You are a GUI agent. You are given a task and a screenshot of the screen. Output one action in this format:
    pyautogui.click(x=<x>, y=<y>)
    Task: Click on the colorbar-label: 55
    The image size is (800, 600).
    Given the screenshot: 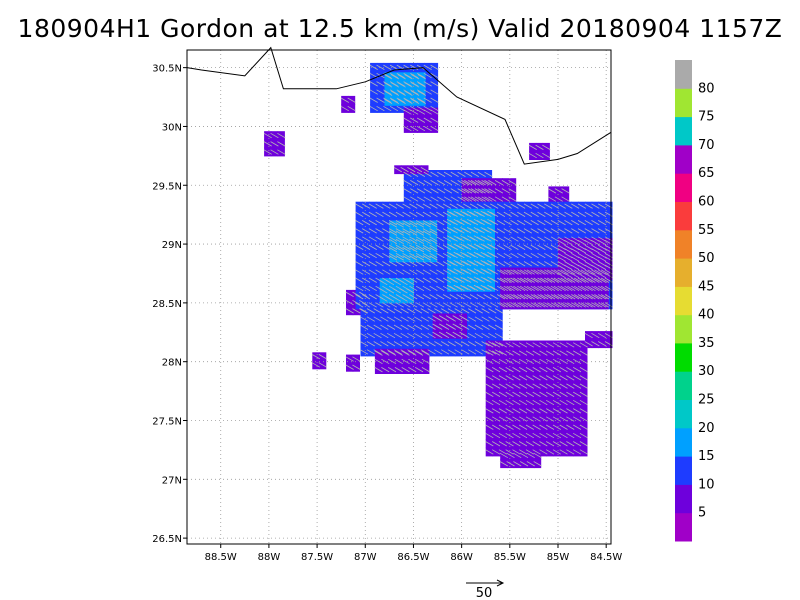 What is the action you would take?
    pyautogui.click(x=706, y=230)
    